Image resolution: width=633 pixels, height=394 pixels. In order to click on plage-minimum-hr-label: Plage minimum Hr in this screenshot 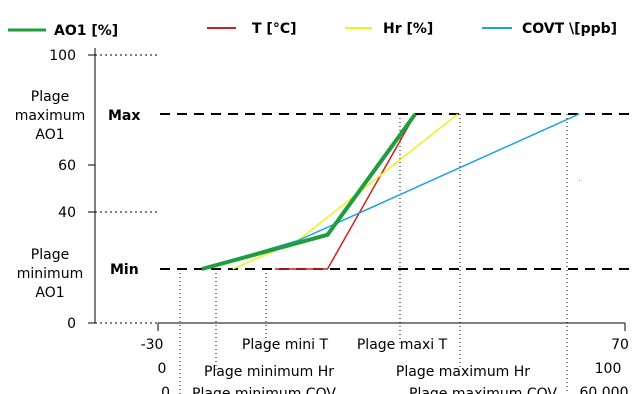, I will do `click(269, 372)`.